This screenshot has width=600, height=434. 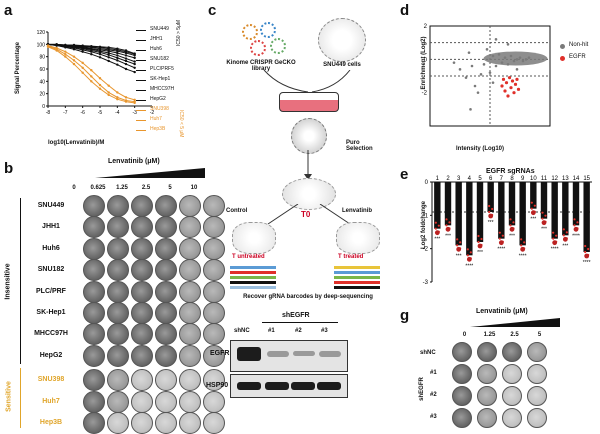 I want to click on legend-nonhit-label: Non-hit, so click(x=579, y=45).